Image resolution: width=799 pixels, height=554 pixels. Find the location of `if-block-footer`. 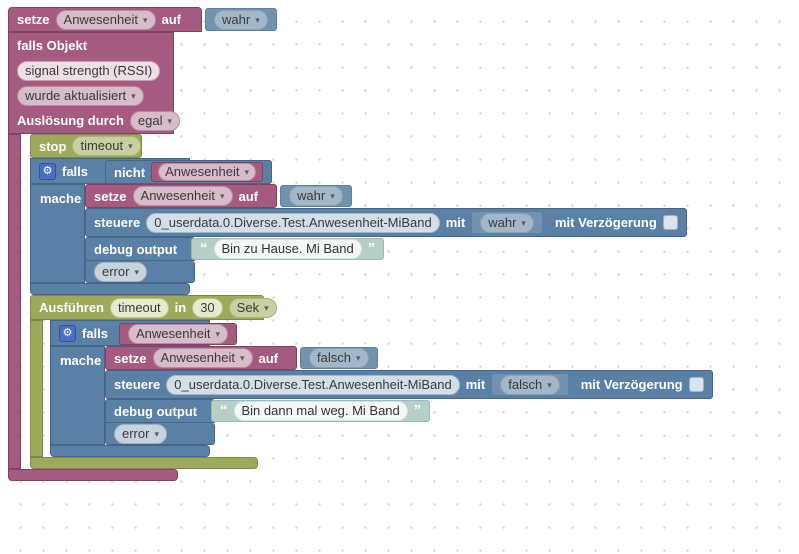

if-block-footer is located at coordinates (130, 451).